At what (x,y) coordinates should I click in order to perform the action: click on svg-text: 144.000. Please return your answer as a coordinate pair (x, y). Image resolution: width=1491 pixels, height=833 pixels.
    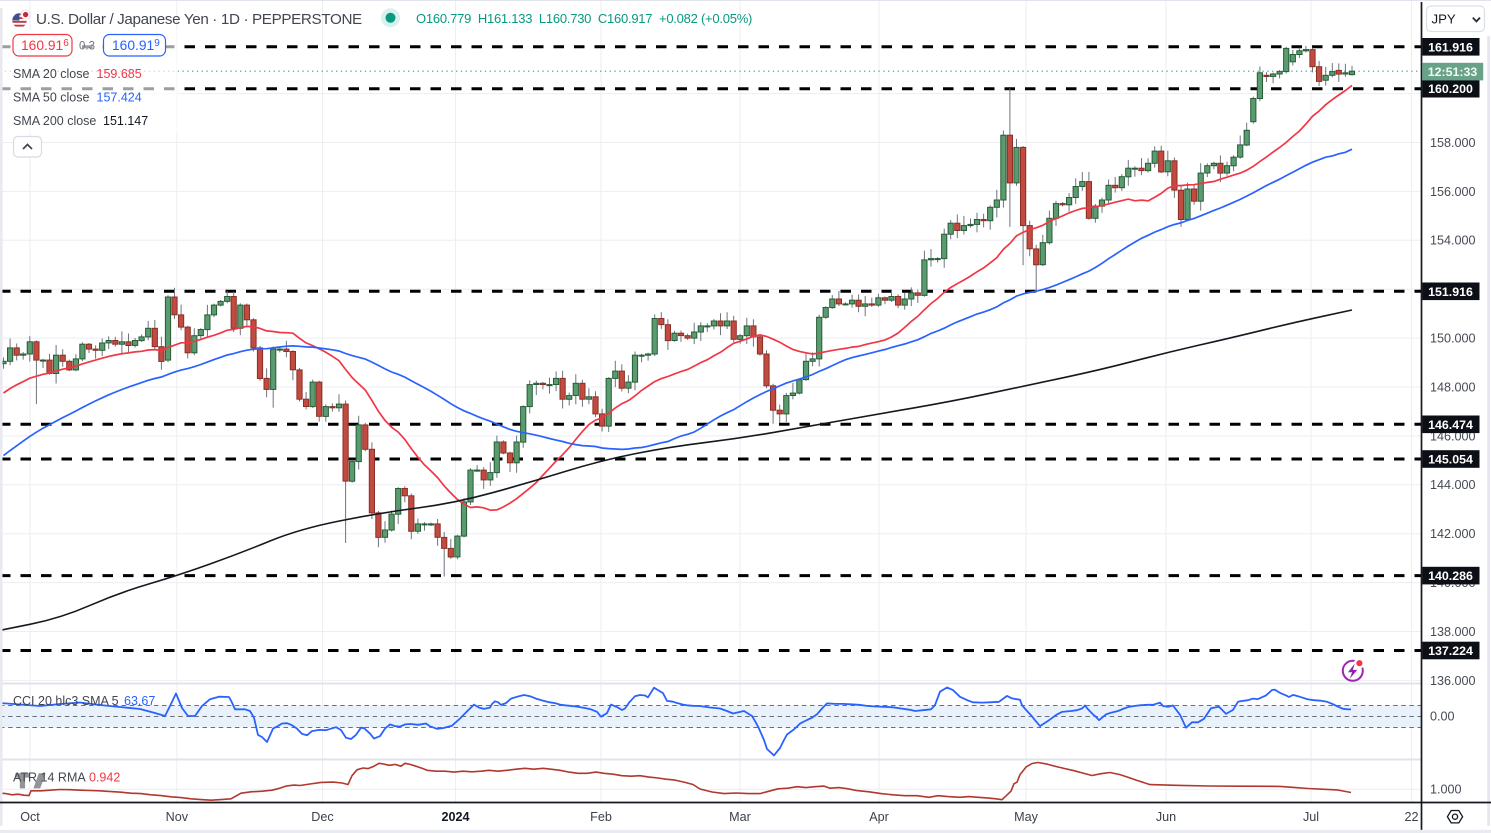
    Looking at the image, I should click on (1453, 485).